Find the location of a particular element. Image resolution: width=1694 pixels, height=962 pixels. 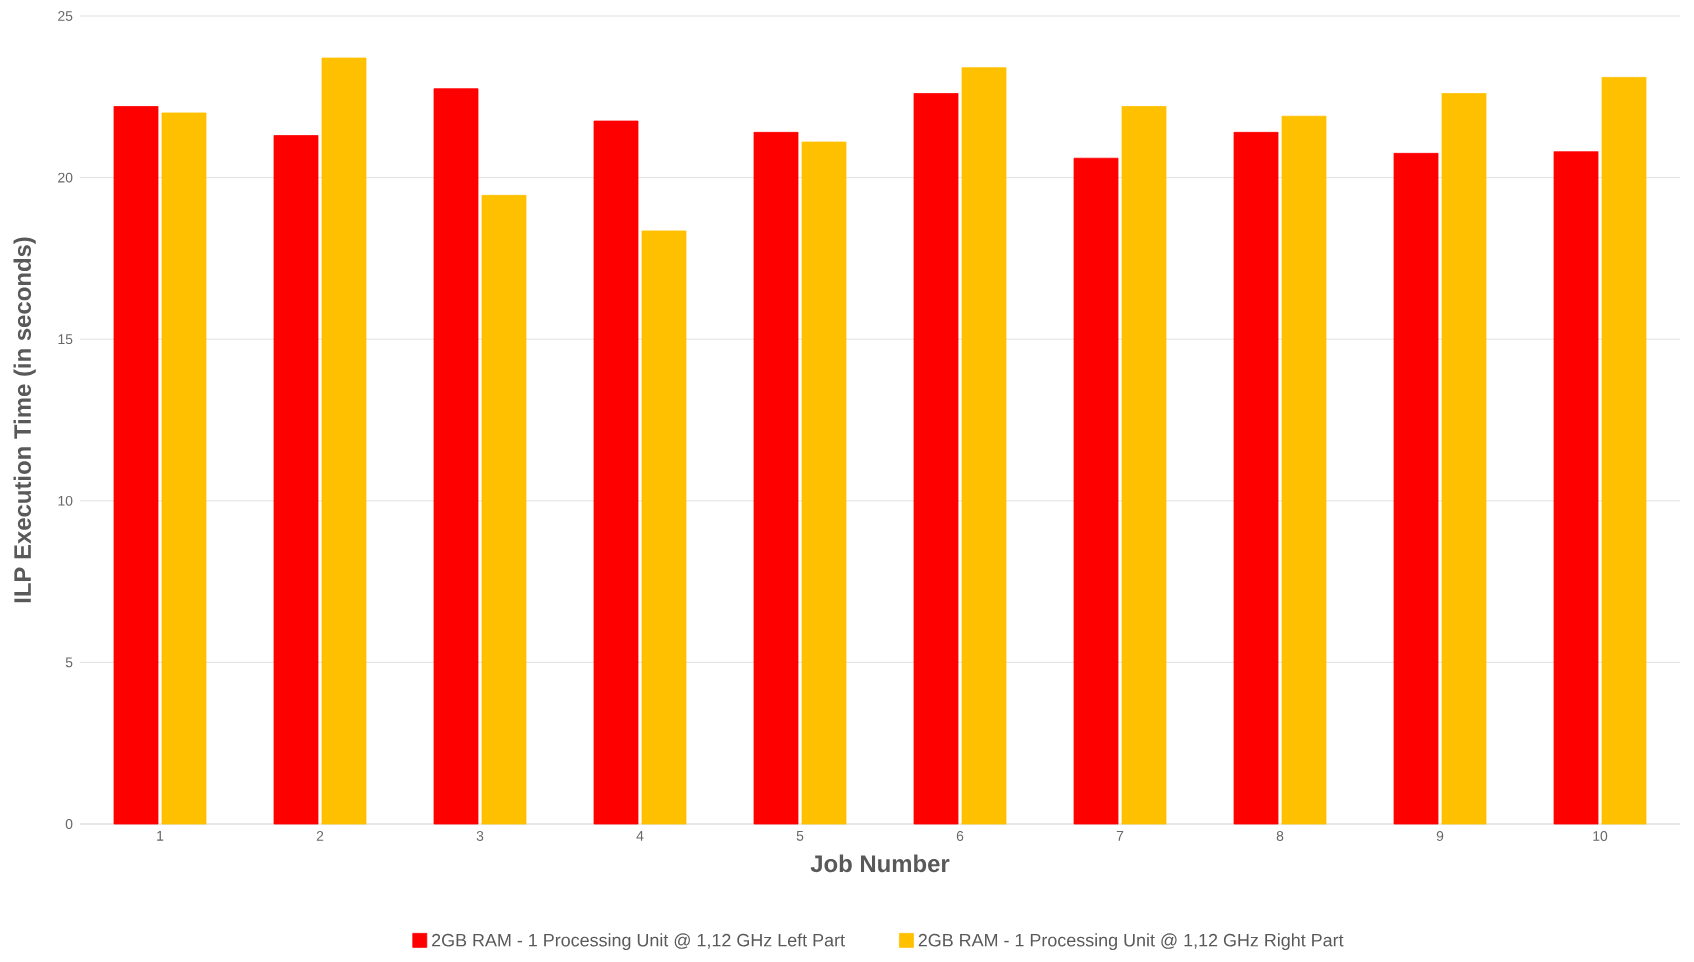

legend-label: 2GB RAM - 1 Processing Unit @ 1,12 GHz Left Part is located at coordinates (638, 942).